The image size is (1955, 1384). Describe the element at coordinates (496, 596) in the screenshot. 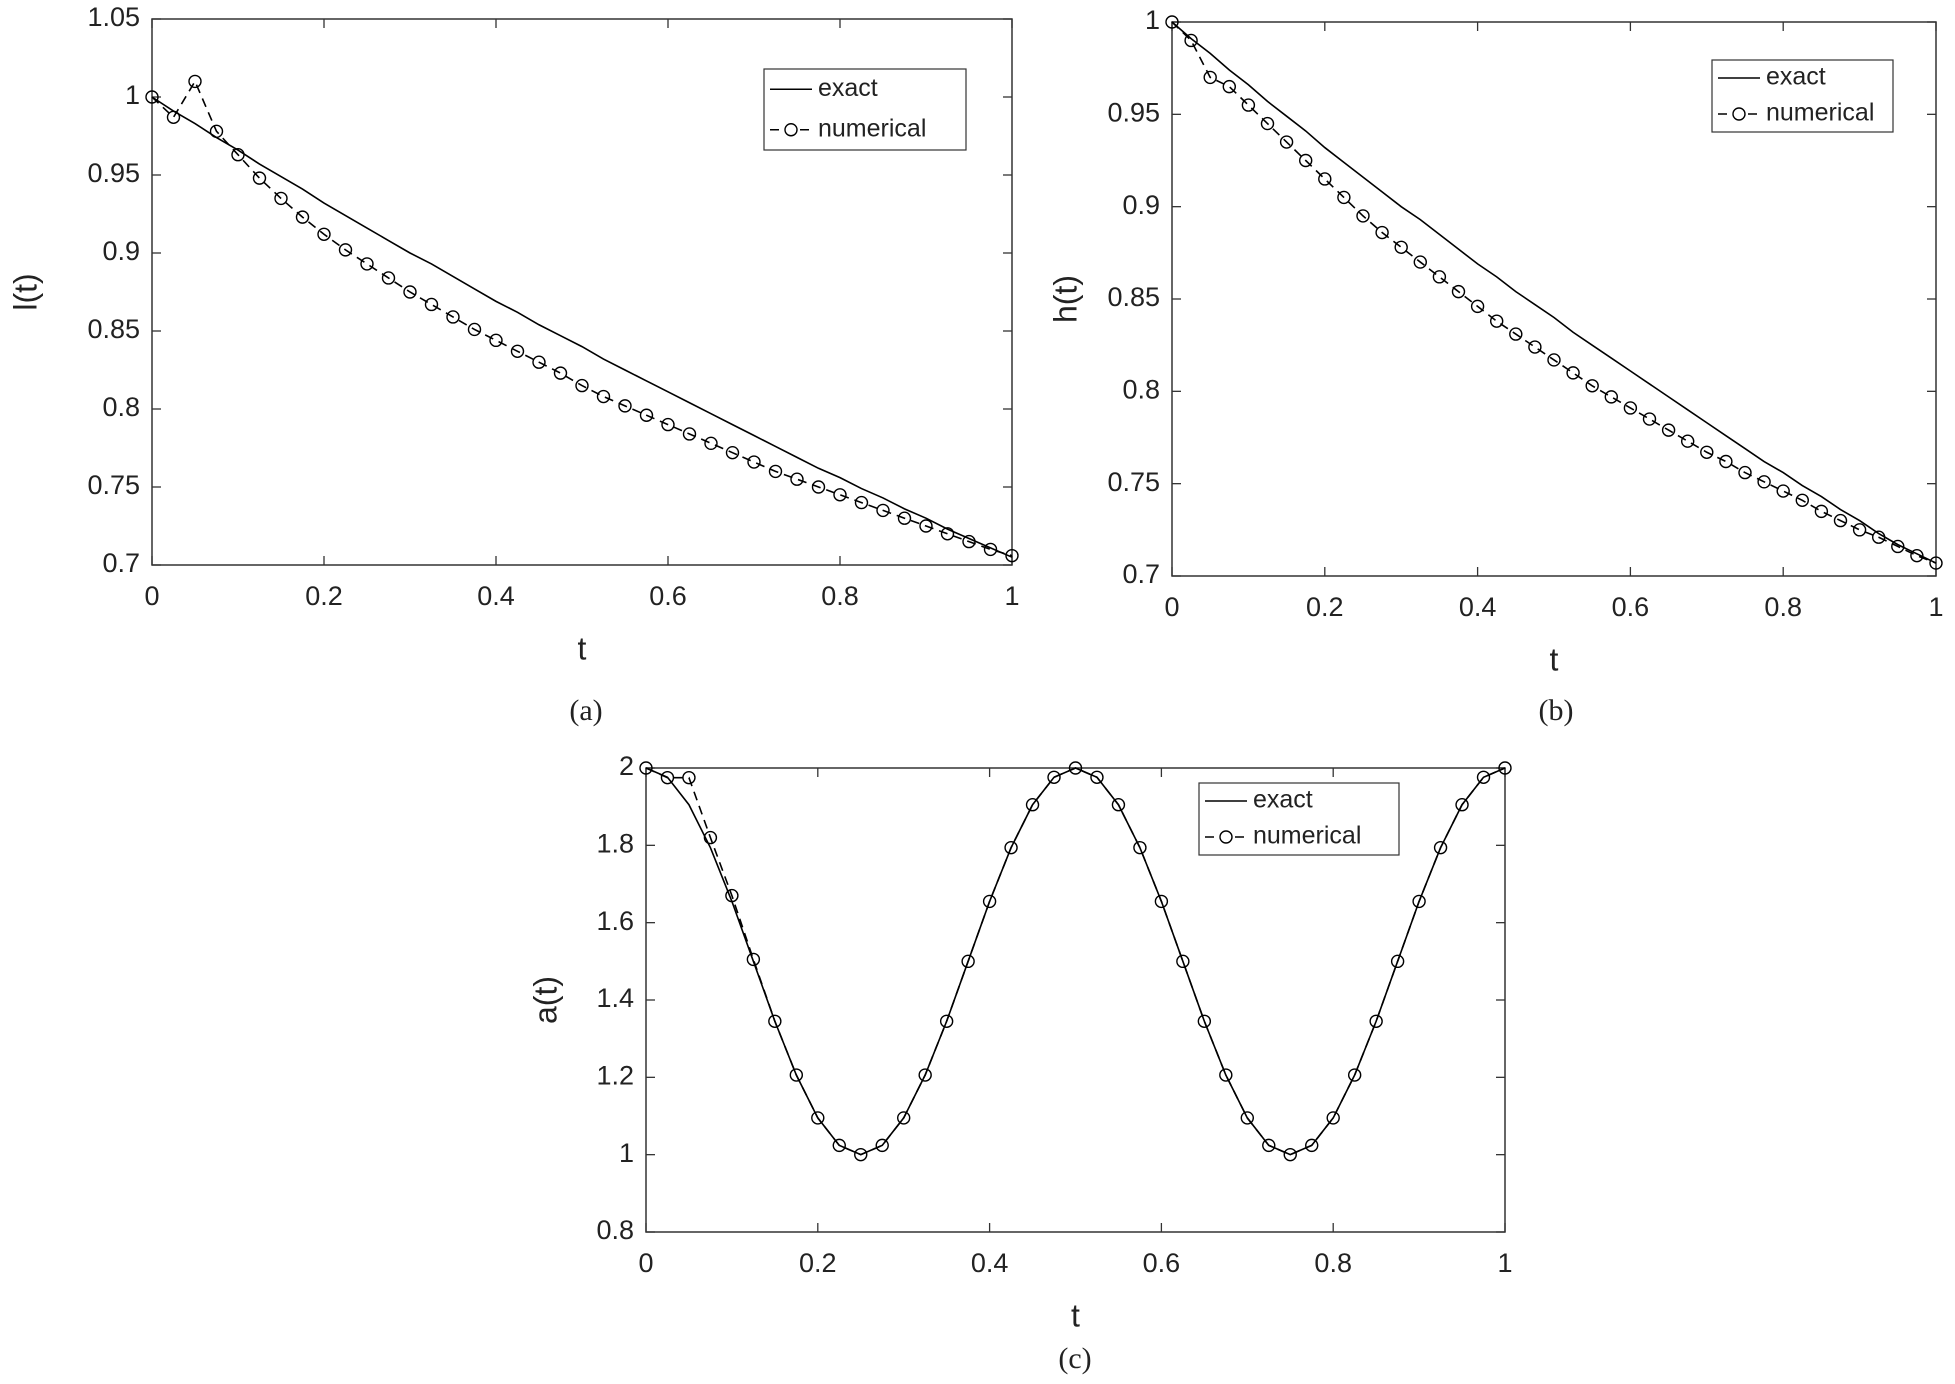

I see `x-tick-label: 0.4` at that location.